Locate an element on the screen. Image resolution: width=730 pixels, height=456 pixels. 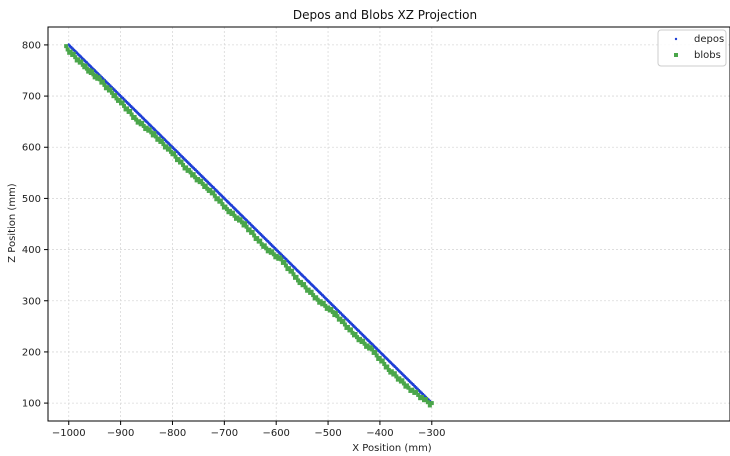
y-tick-label: 200 is located at coordinates (31, 352).